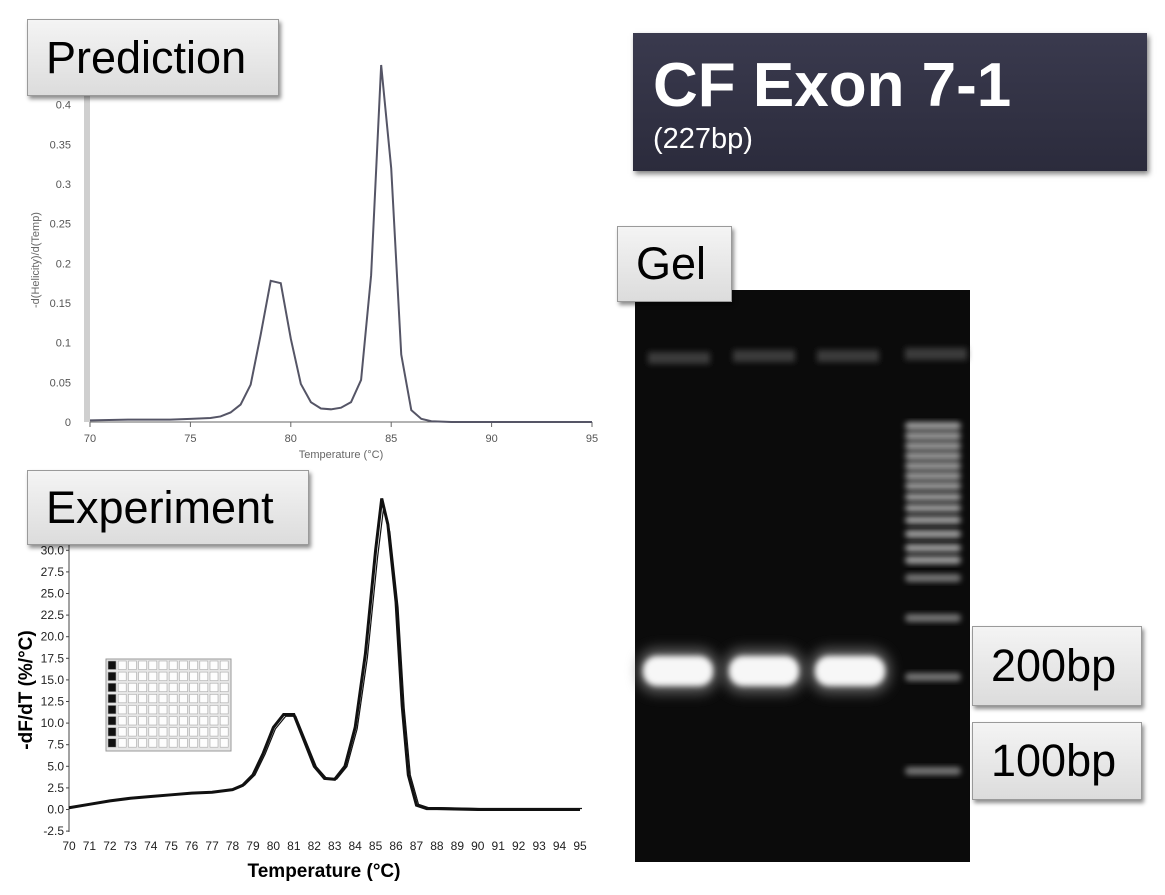 This screenshot has height=895, width=1165. Describe the element at coordinates (151, 846) in the screenshot. I see `experiment-x-tick-label: 74` at that location.